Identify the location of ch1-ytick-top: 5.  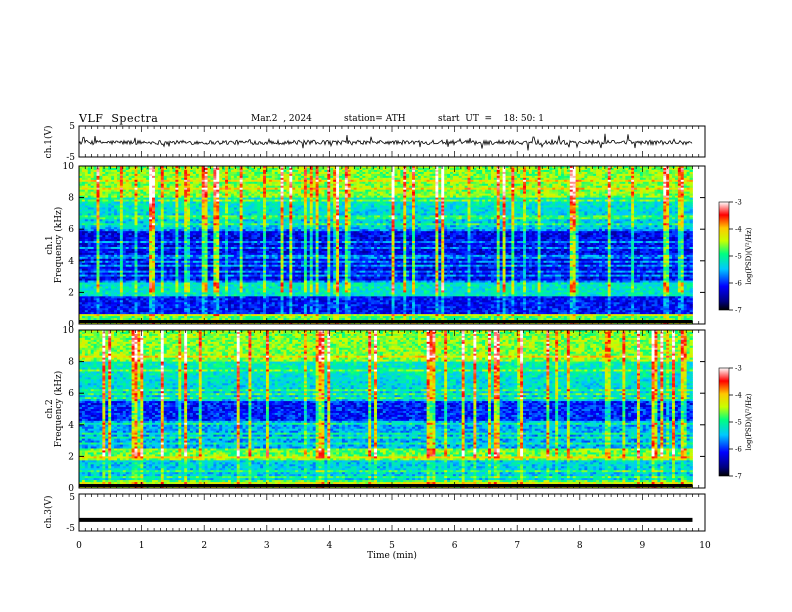
(72, 127).